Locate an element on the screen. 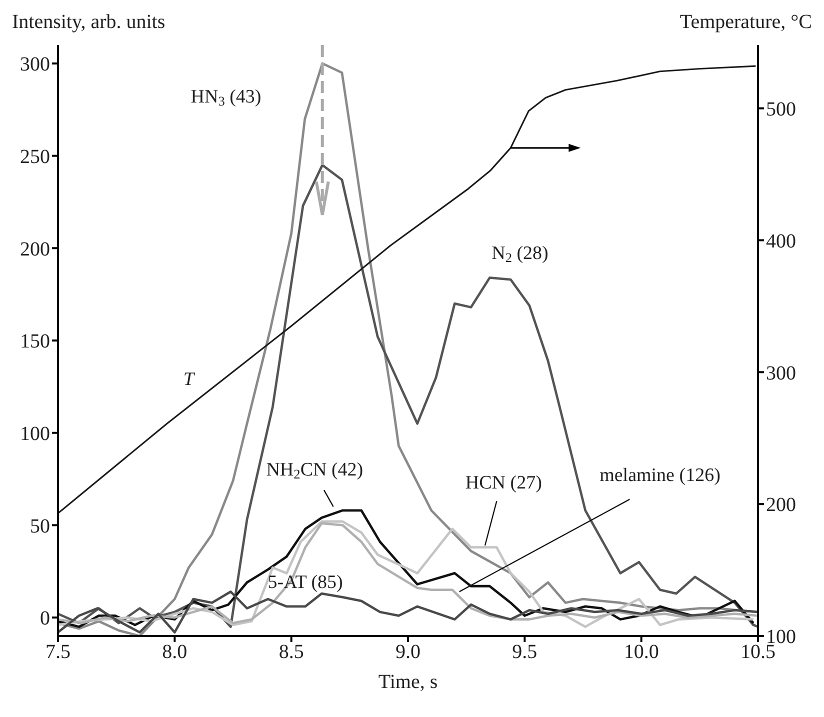 The height and width of the screenshot is (717, 824). text: HN$_{3}$ (43) is located at coordinates (226, 97).